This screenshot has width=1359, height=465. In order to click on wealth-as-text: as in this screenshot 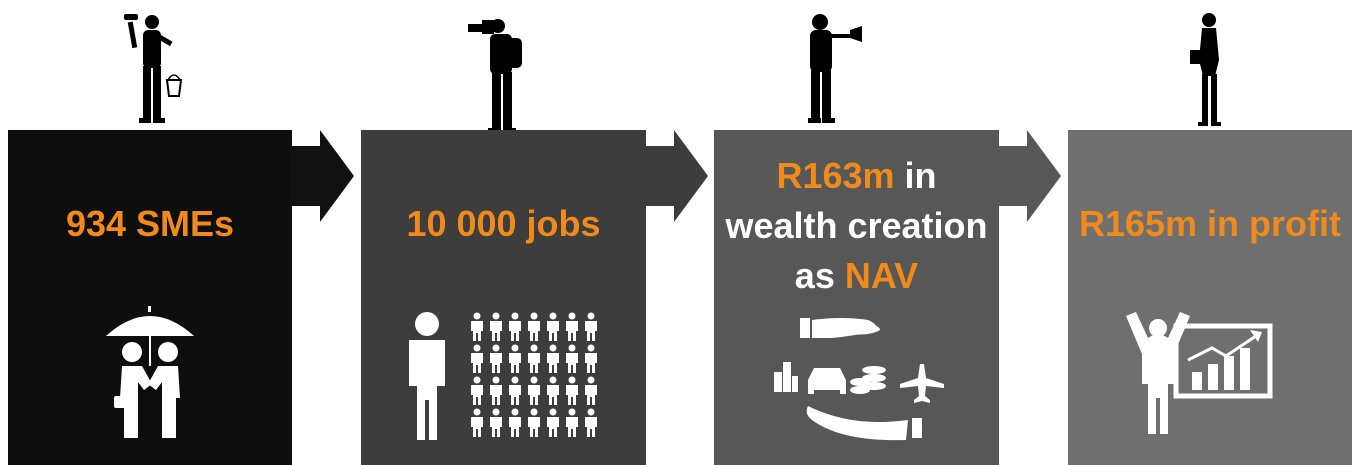, I will do `click(819, 275)`.